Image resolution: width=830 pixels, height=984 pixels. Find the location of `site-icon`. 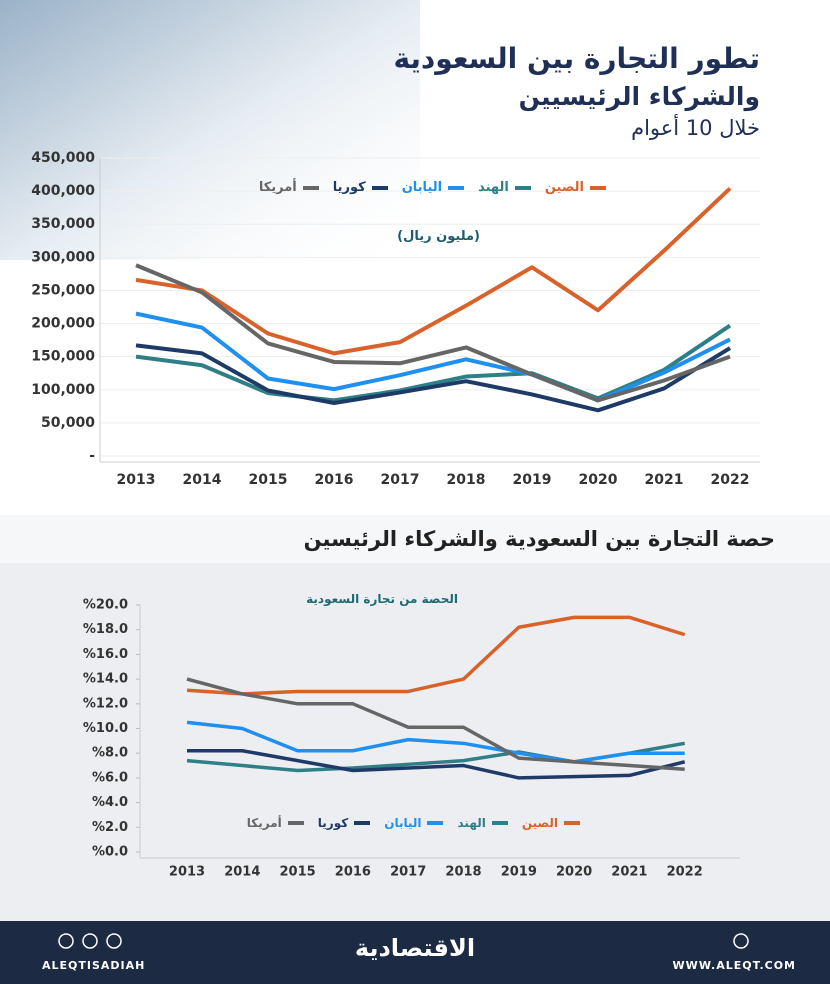

site-icon is located at coordinates (741, 941).